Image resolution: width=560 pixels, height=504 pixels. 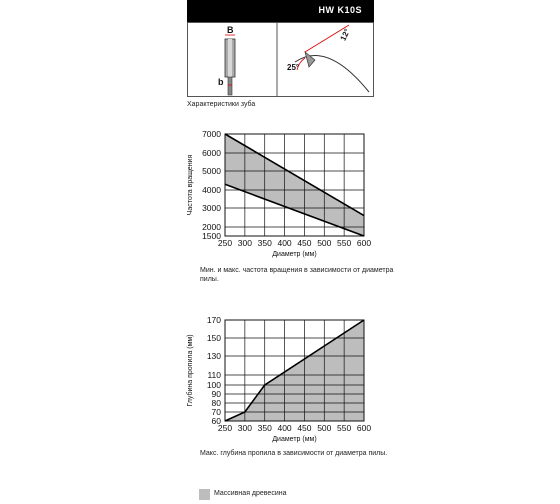 I want to click on plot-frame, so click(x=294, y=370).